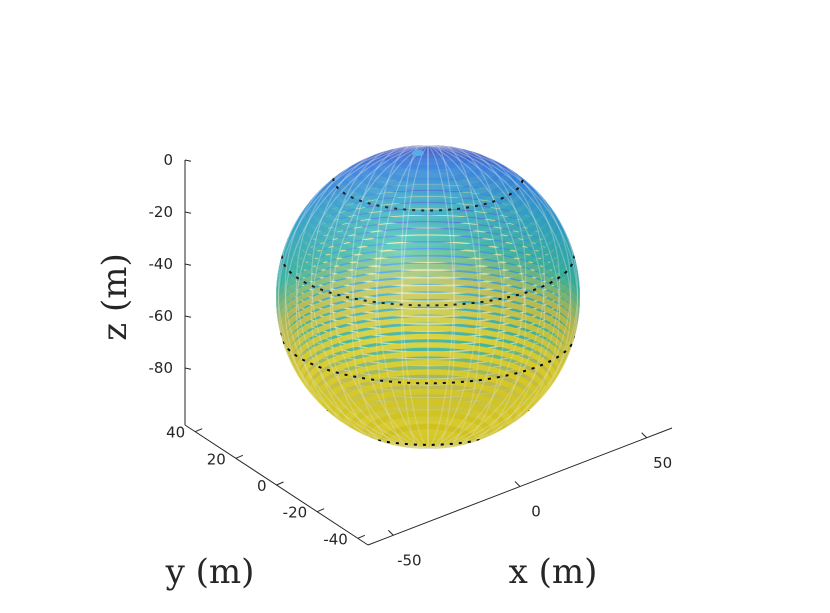 This screenshot has height=613, width=830. Describe the element at coordinates (295, 513) in the screenshot. I see `y-tick-label: -20` at that location.